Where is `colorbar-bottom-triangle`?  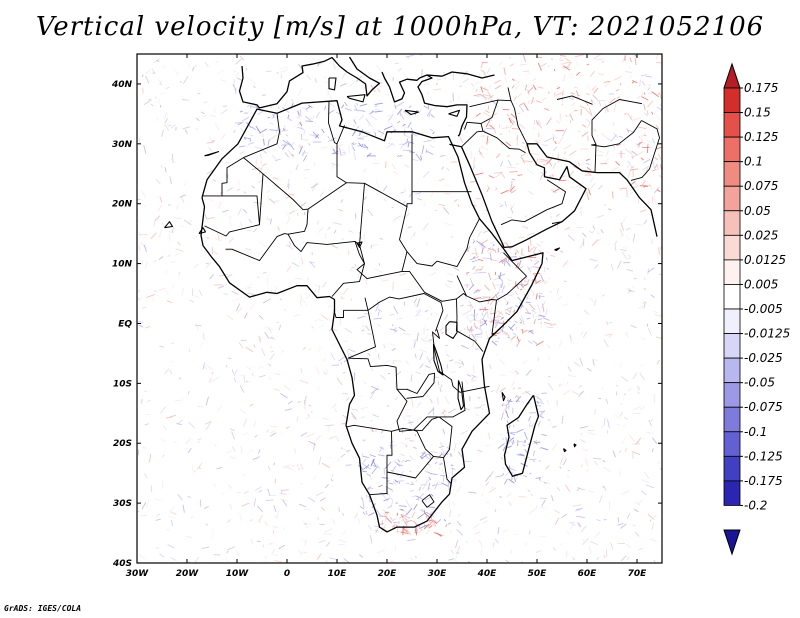 colorbar-bottom-triangle is located at coordinates (732, 542).